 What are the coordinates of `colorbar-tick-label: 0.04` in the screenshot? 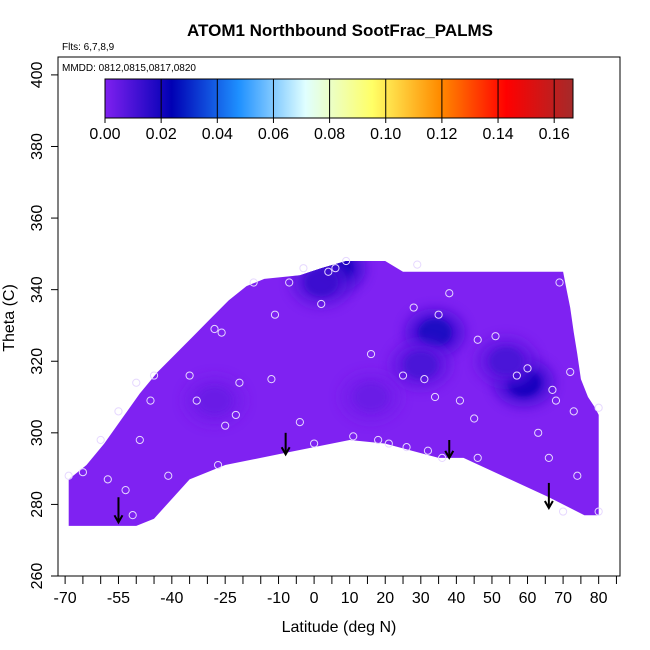 It's located at (217, 134).